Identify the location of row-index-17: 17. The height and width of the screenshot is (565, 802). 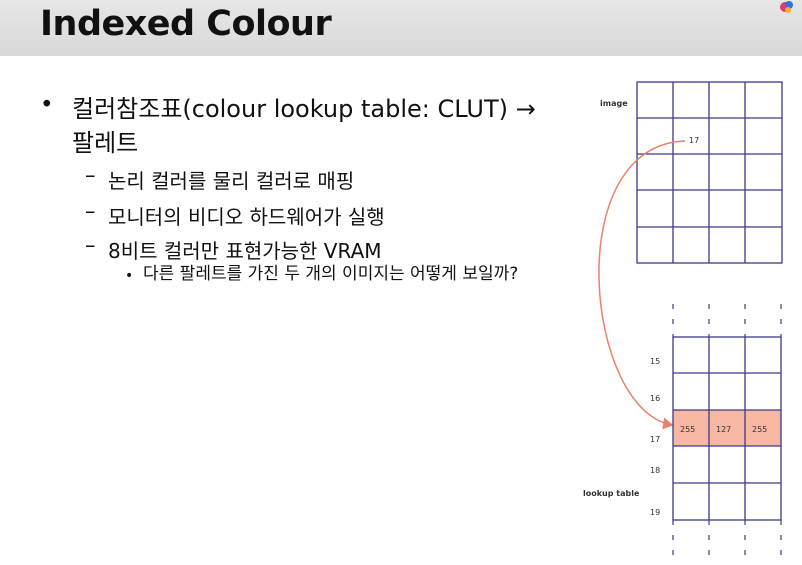
(655, 439).